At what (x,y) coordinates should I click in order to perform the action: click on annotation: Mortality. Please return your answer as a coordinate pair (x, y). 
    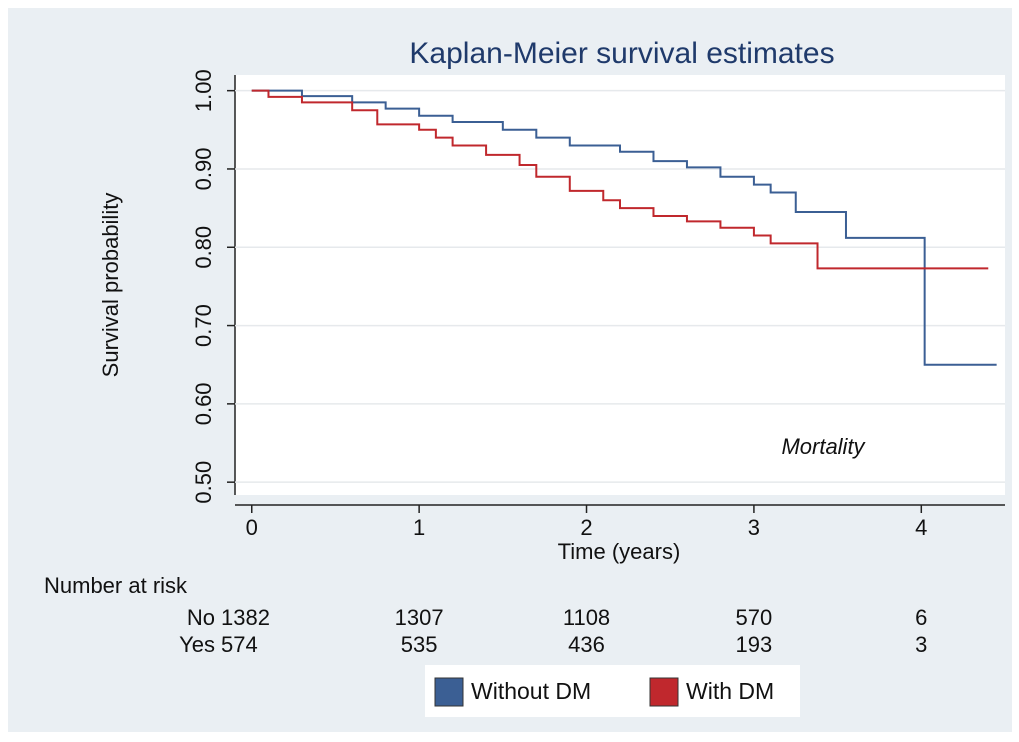
    Looking at the image, I should click on (823, 446).